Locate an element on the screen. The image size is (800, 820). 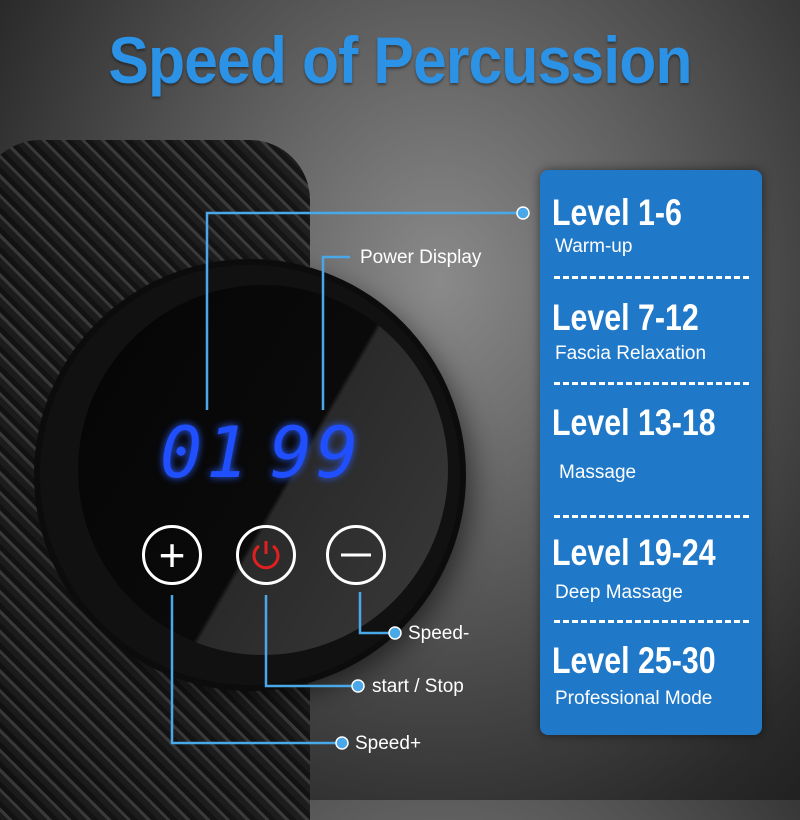
speed-minus-button is located at coordinates (356, 555).